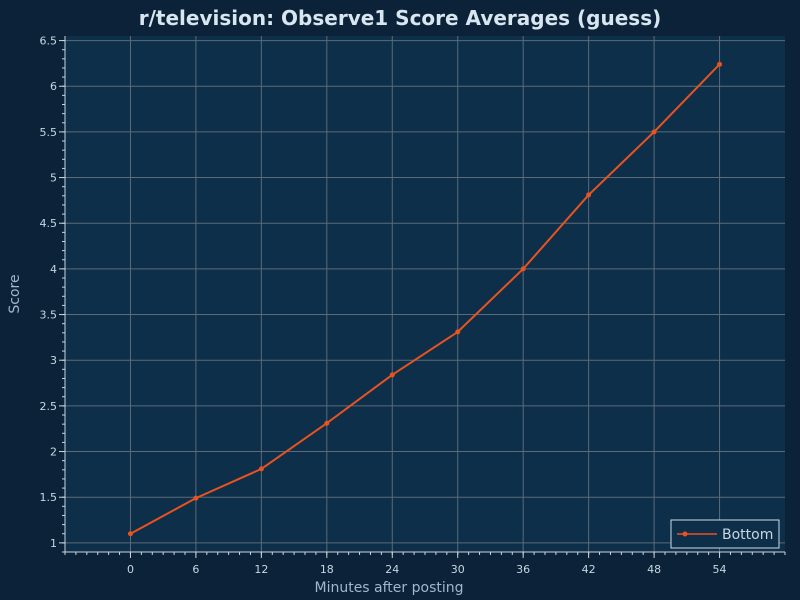  What do you see at coordinates (195, 569) in the screenshot?
I see `x-tick-label: 6` at bounding box center [195, 569].